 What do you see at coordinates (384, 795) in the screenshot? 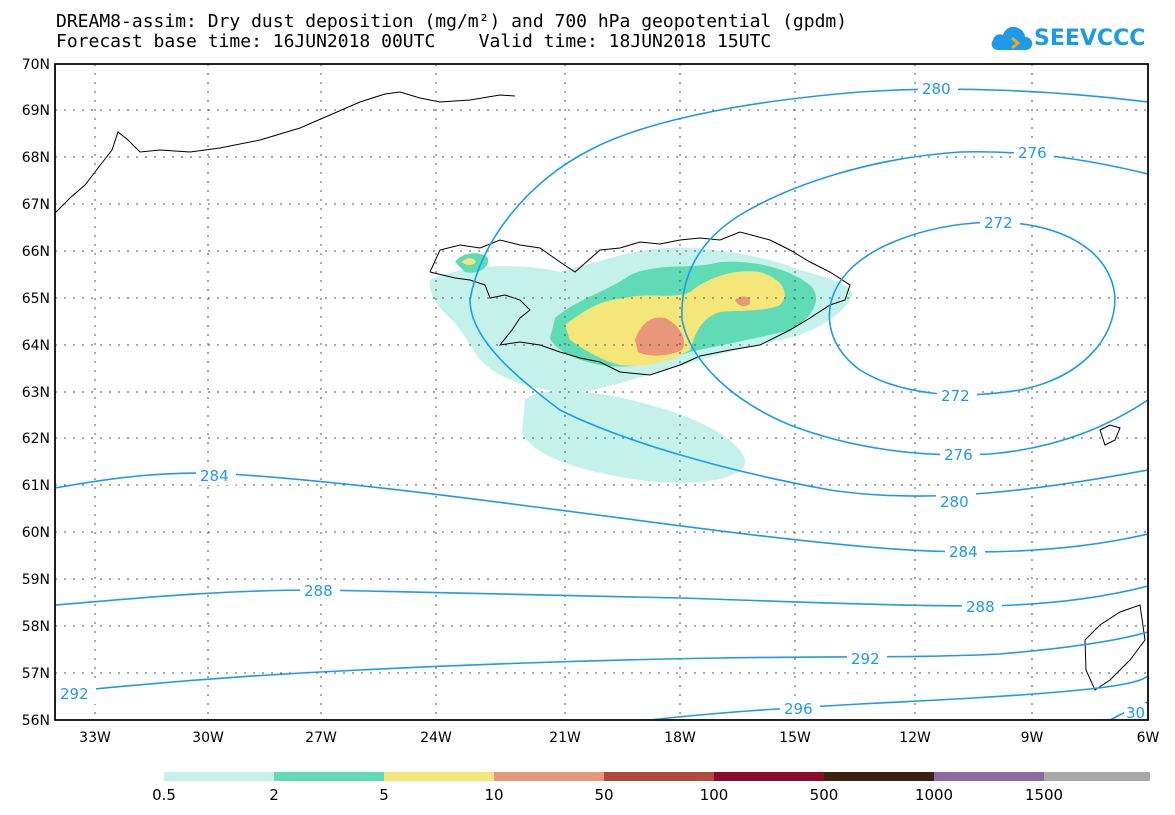
I see `legend-label-5: 5` at bounding box center [384, 795].